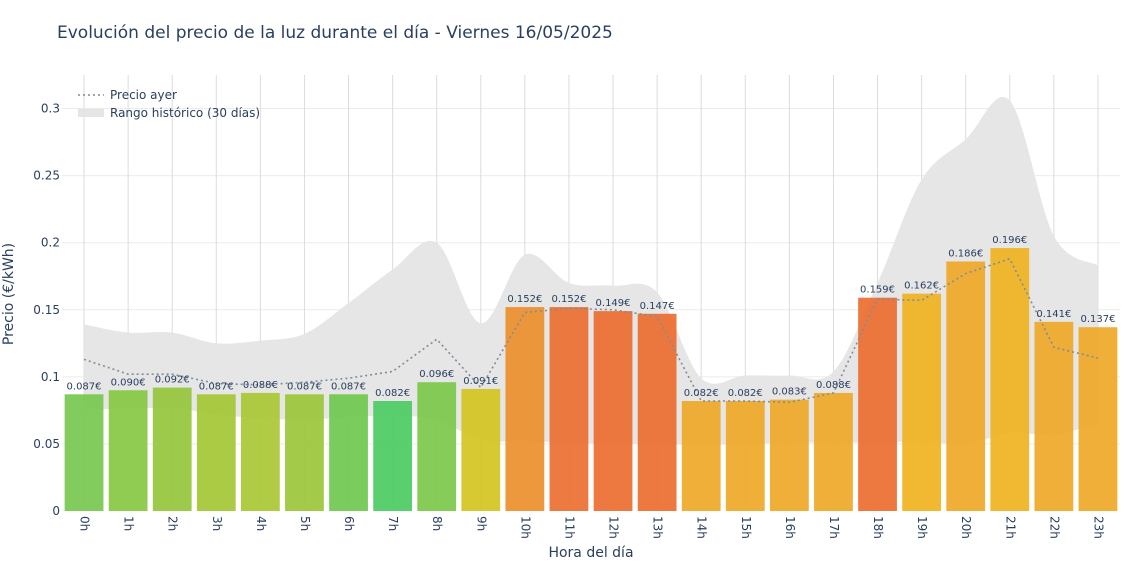  What do you see at coordinates (1010, 379) in the screenshot?
I see `bar-21h` at bounding box center [1010, 379].